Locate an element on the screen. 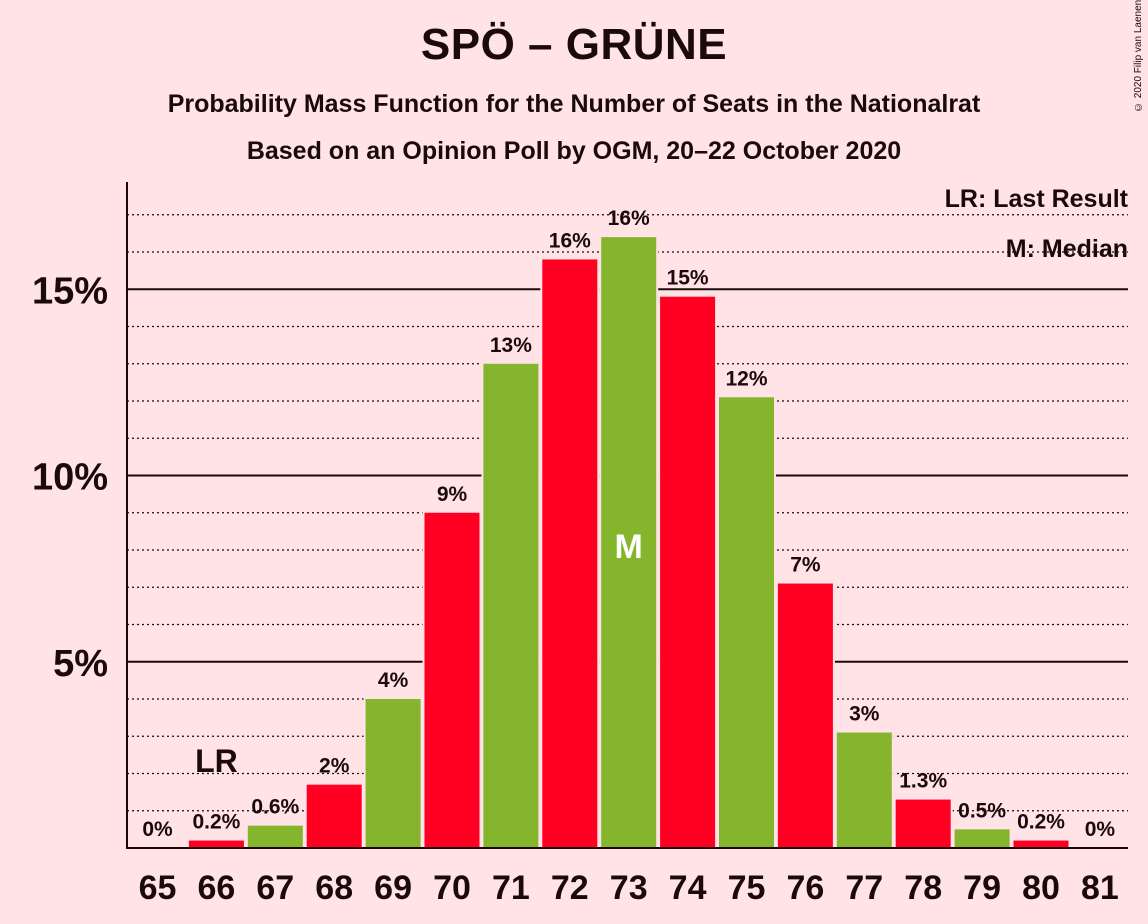 The width and height of the screenshot is (1148, 924). last-result-marker: LR is located at coordinates (216, 761).